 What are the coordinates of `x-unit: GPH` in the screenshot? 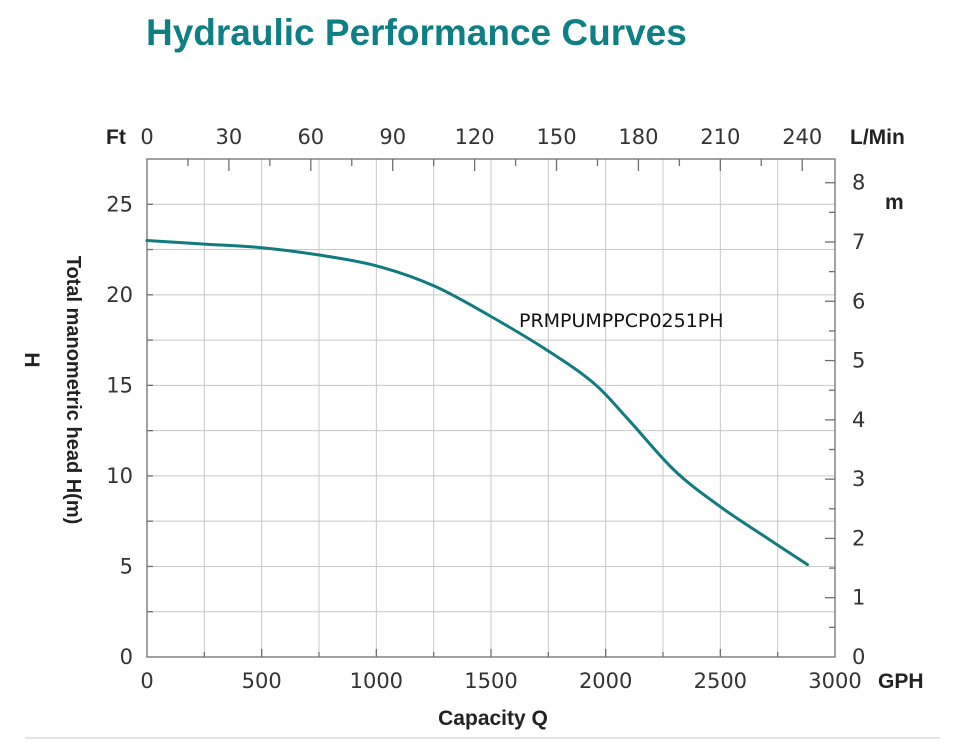 It's located at (901, 681).